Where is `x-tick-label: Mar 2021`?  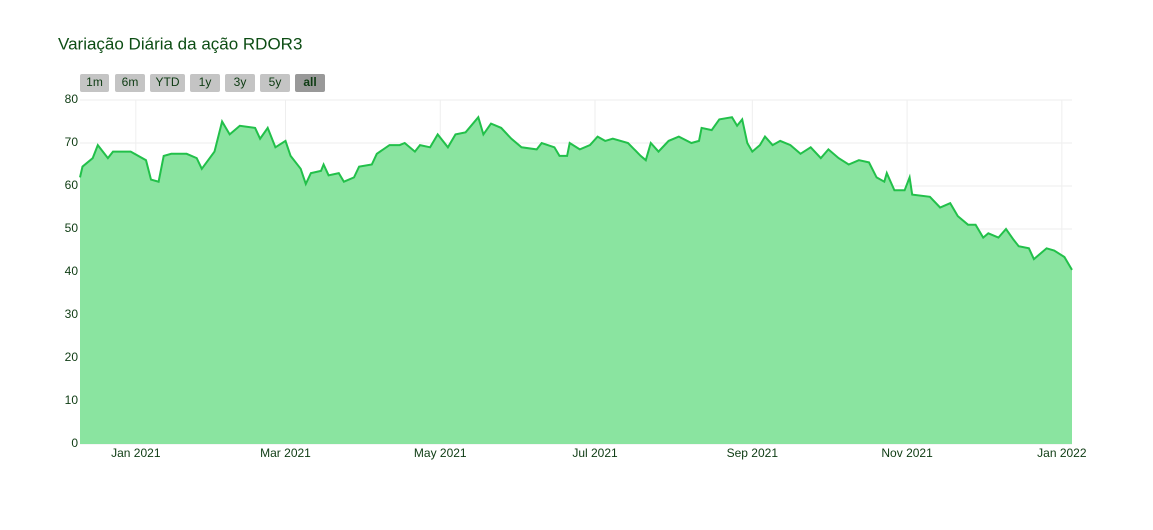
x-tick-label: Mar 2021 is located at coordinates (285, 453).